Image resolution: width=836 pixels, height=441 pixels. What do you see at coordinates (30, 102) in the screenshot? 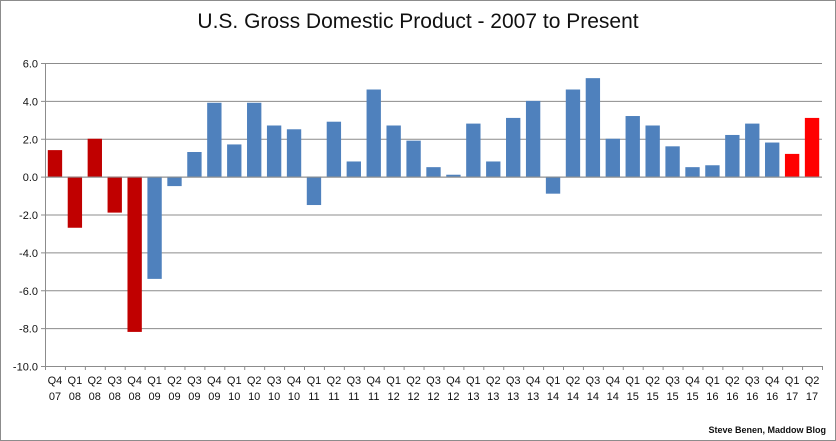
I see `y-tick-label: 4.0` at bounding box center [30, 102].